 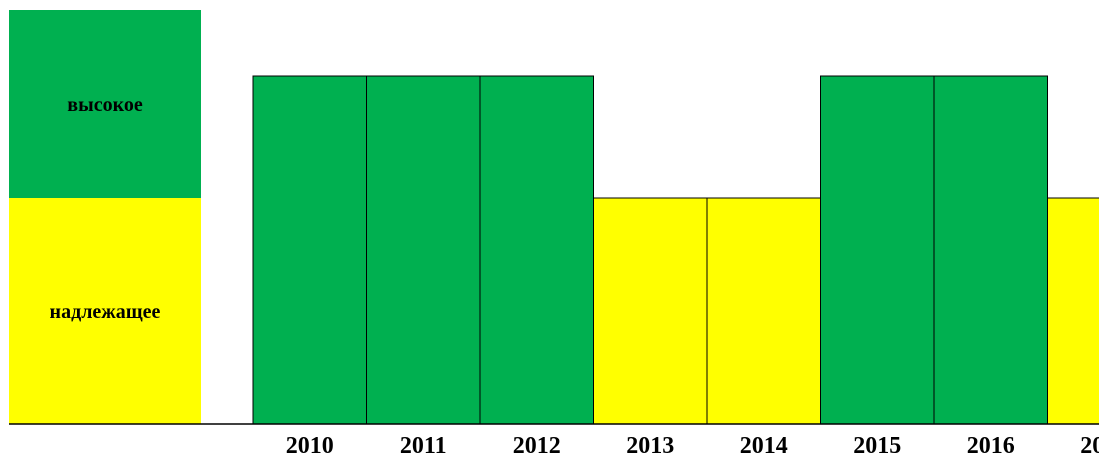 I want to click on x-tick-label-2011: 2011, so click(x=423, y=446).